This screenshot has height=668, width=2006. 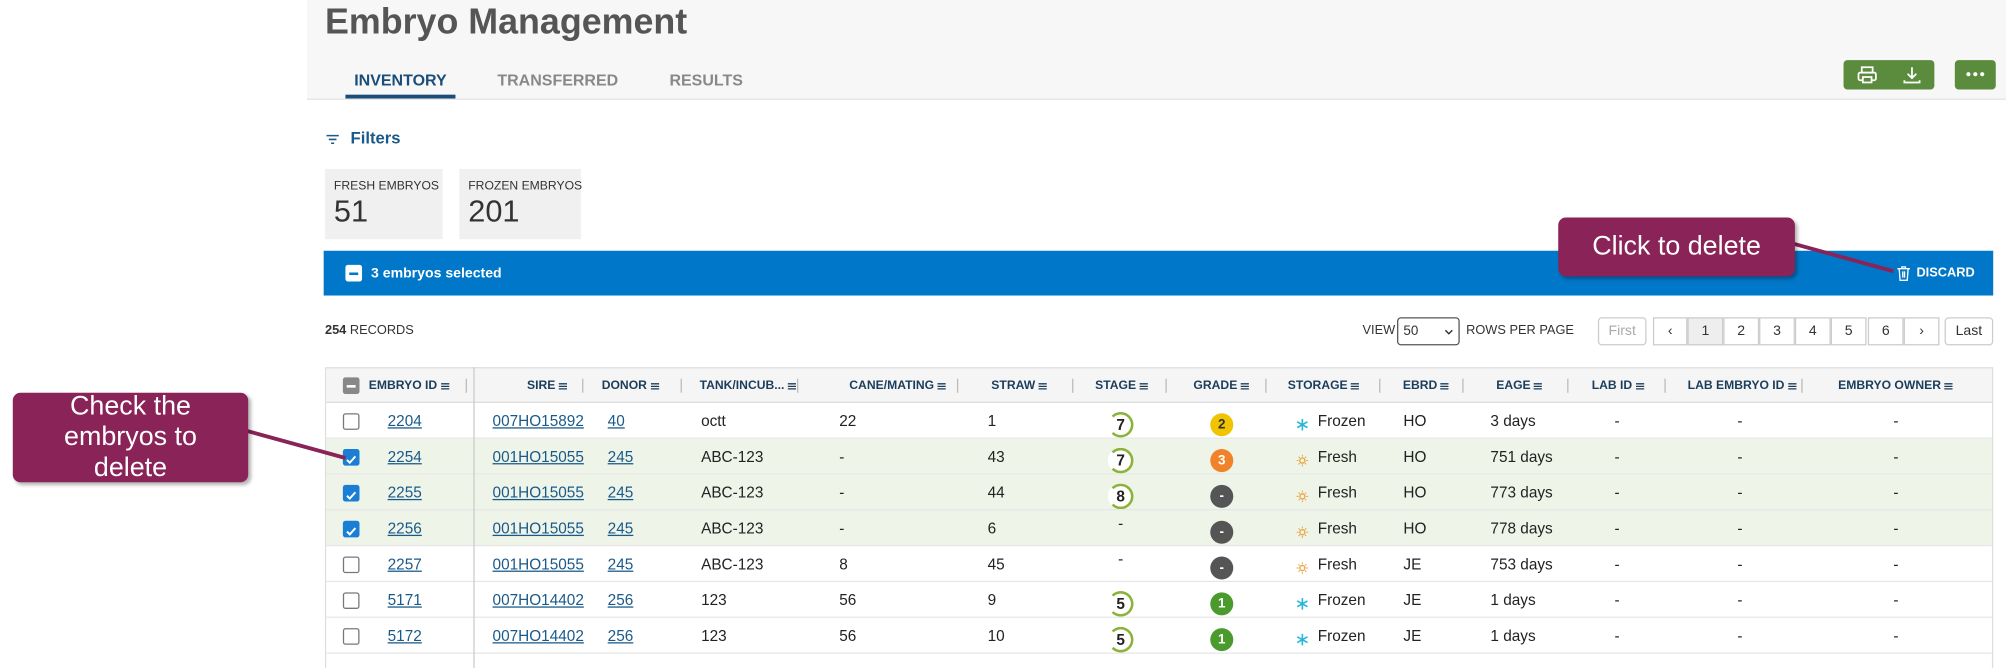 What do you see at coordinates (436, 273) in the screenshot?
I see `selection-count: 3 embryos selected` at bounding box center [436, 273].